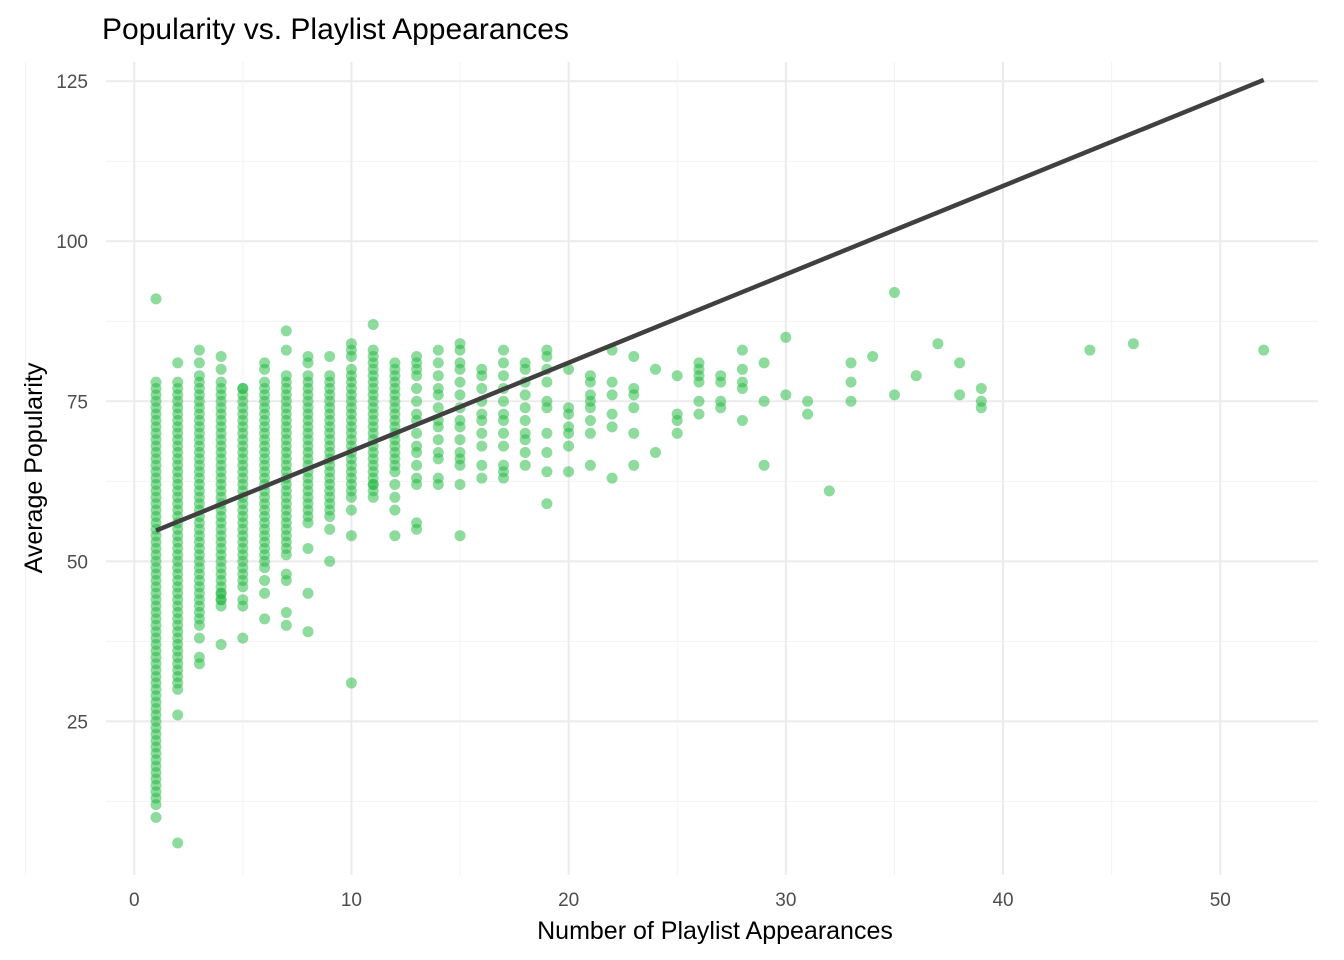 This screenshot has width=1344, height=960. Describe the element at coordinates (335, 29) in the screenshot. I see `chart-title: Popularity vs. Playlist Appearances` at that location.